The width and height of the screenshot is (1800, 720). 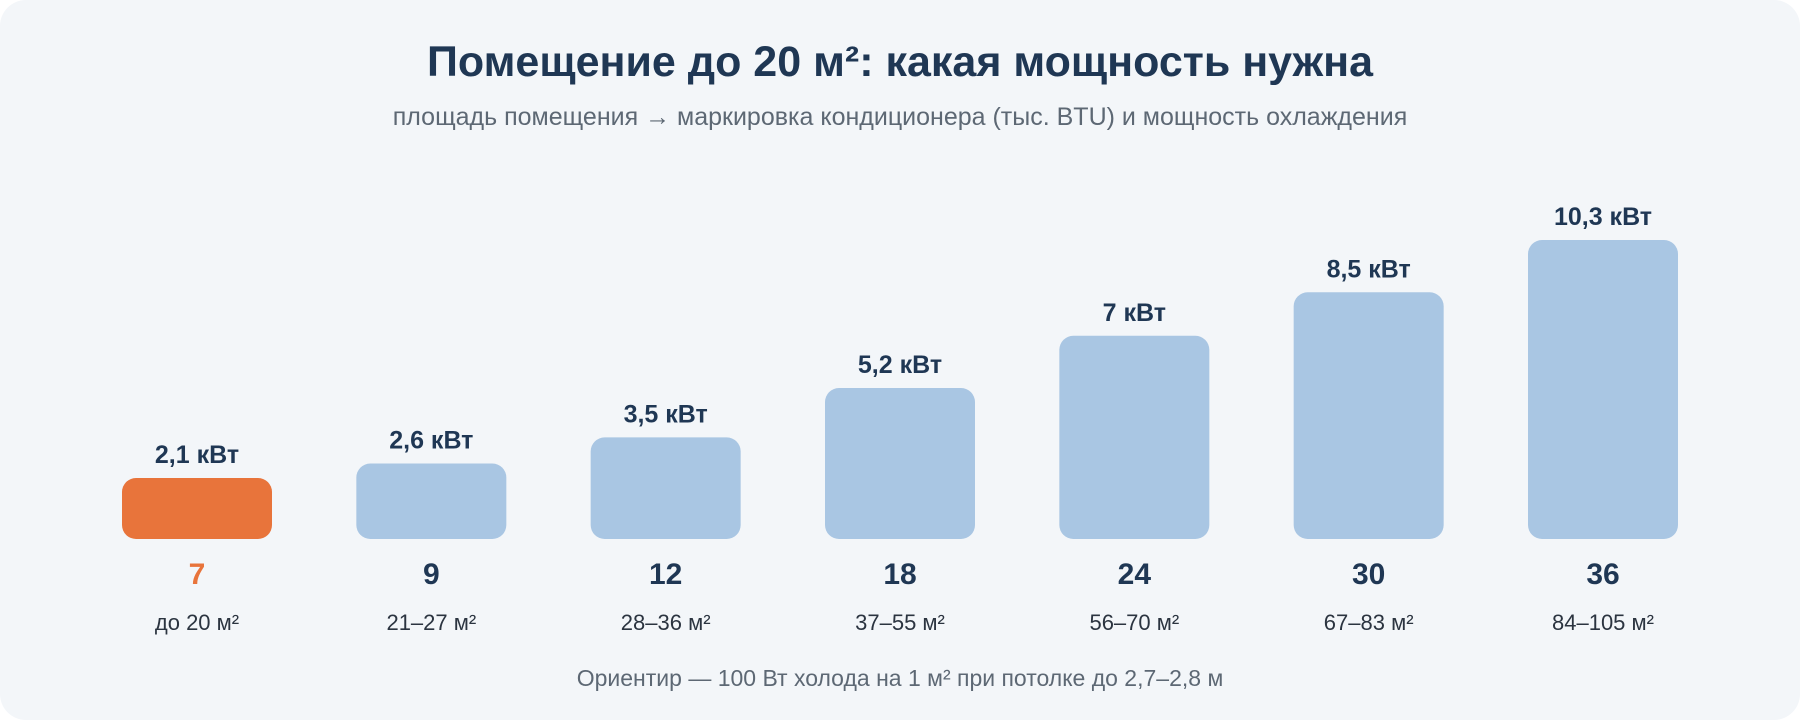 I want to click on btu-category-label: 9, so click(x=431, y=574).